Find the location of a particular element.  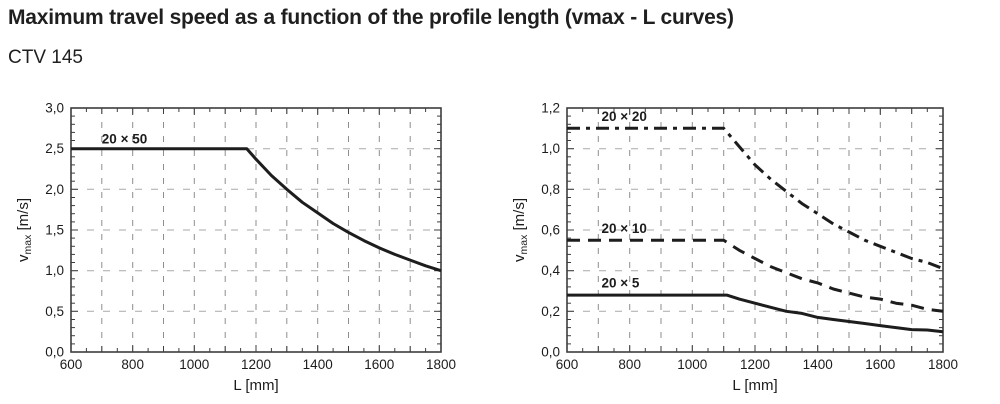

y-tick-label: 1,2 is located at coordinates (550, 108).